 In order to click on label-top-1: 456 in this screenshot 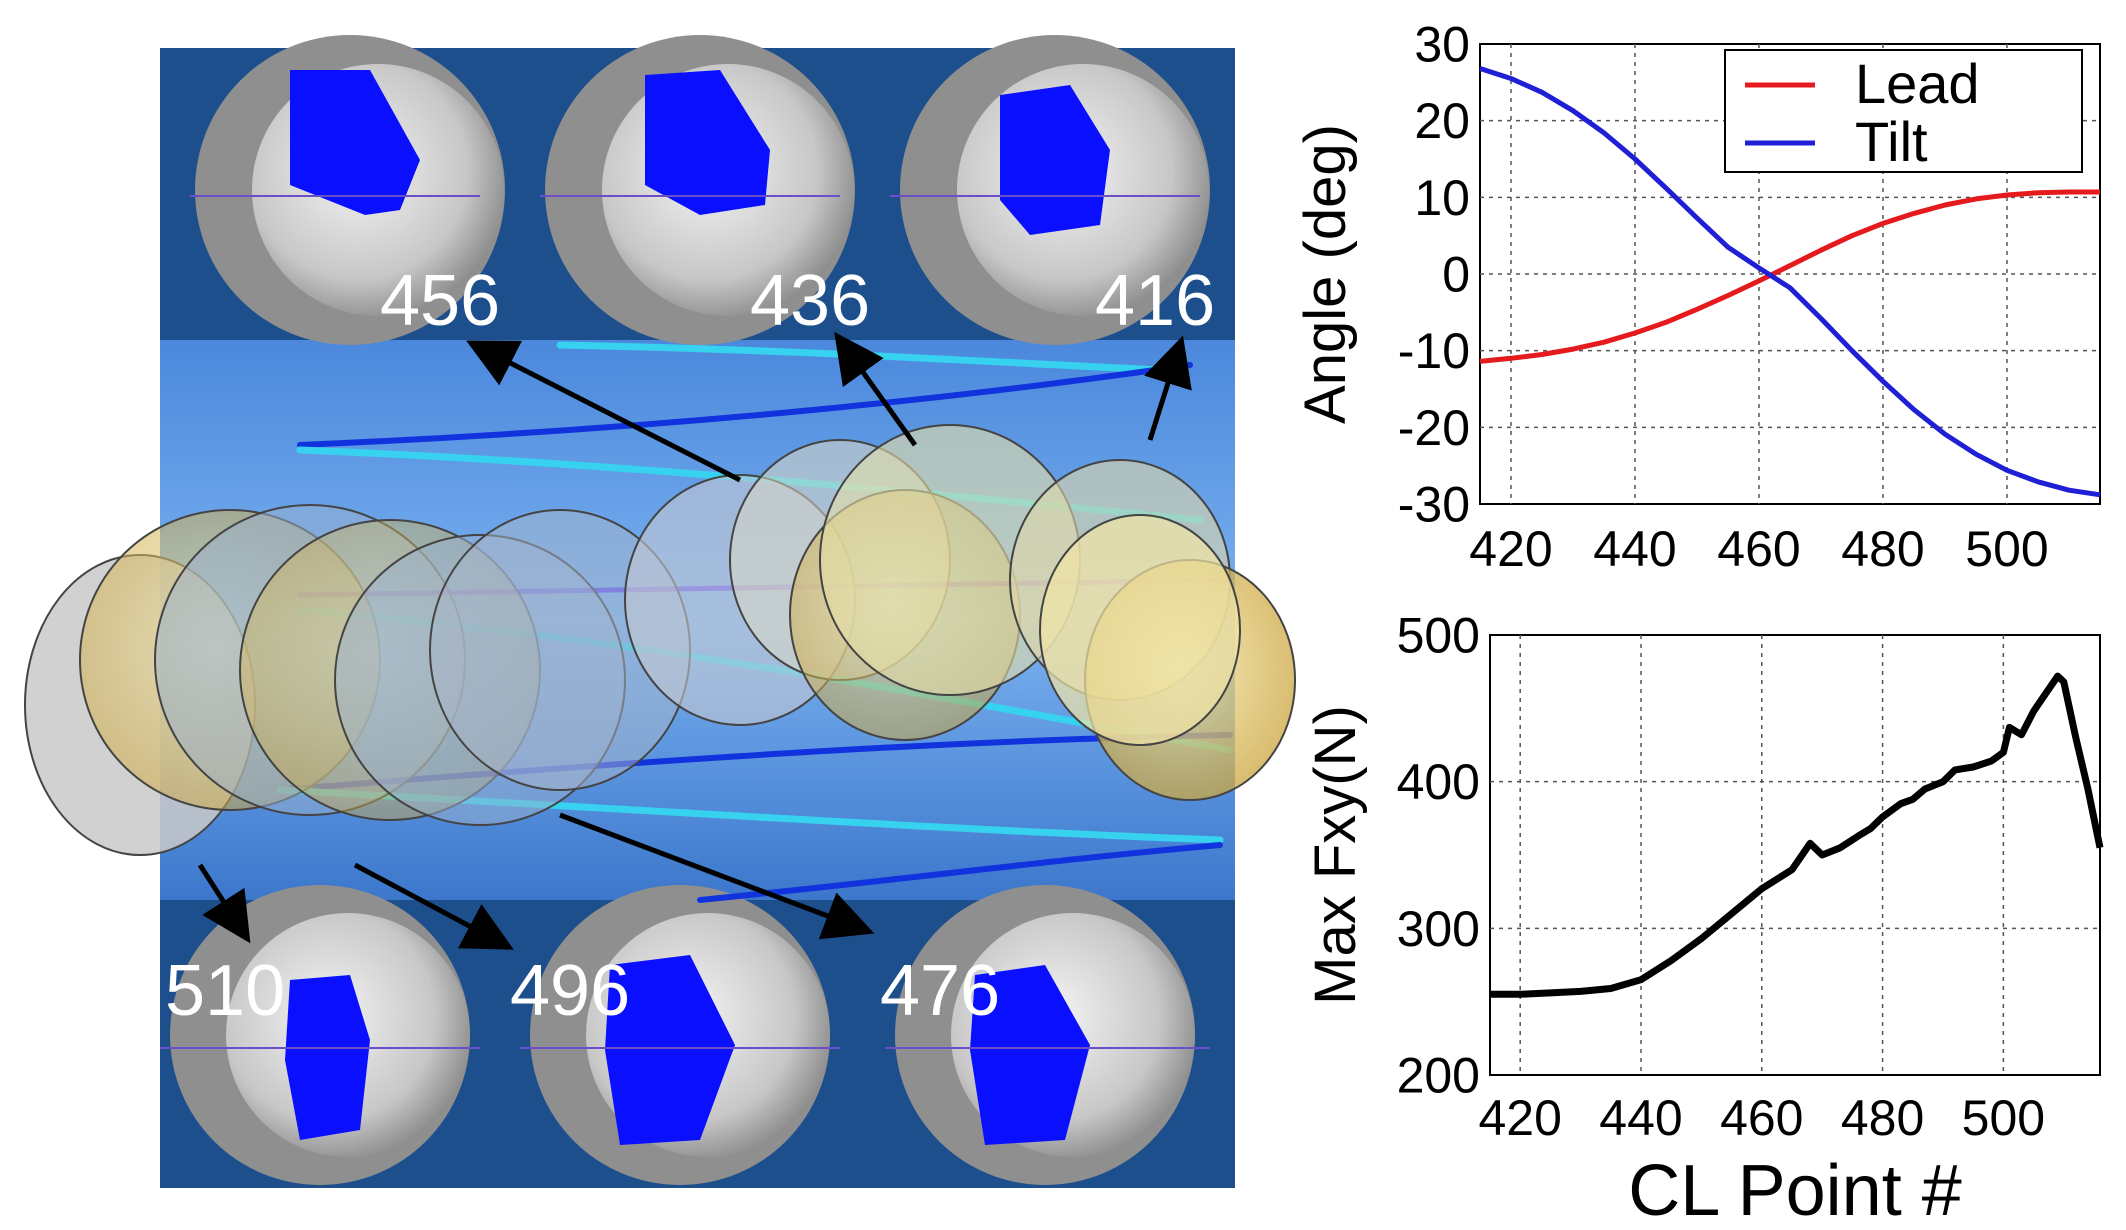, I will do `click(440, 301)`.